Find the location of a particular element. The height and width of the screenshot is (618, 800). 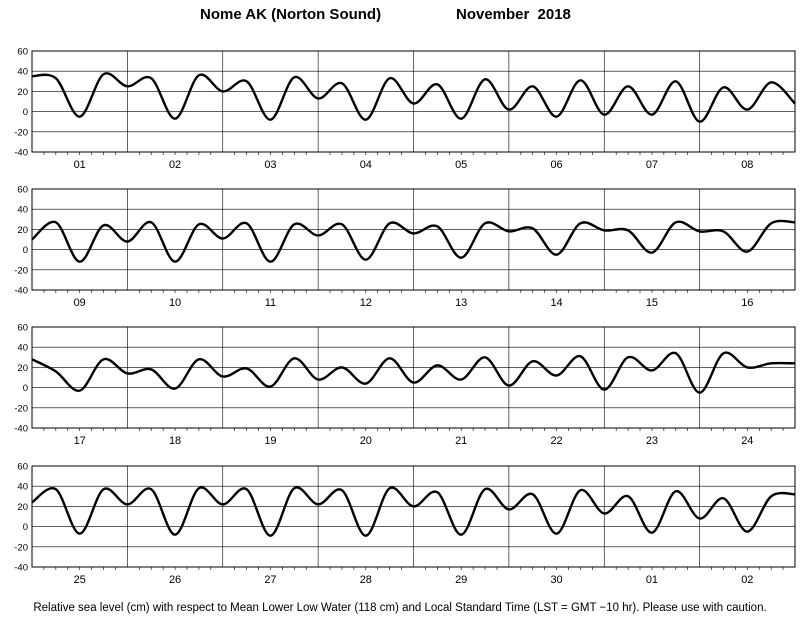

day-label: 23 is located at coordinates (652, 441).